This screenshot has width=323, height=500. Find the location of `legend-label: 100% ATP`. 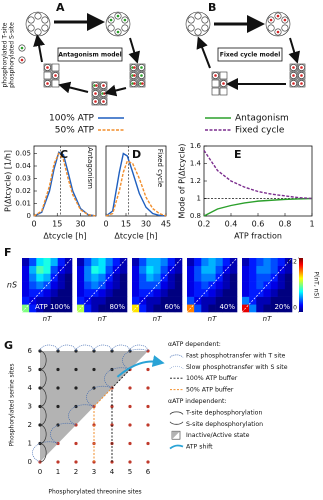

legend-label: 100% ATP is located at coordinates (72, 119).